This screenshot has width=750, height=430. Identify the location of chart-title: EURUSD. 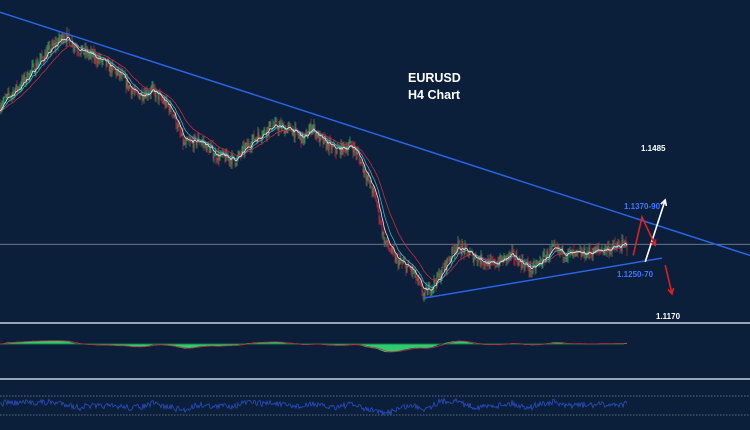
(434, 78).